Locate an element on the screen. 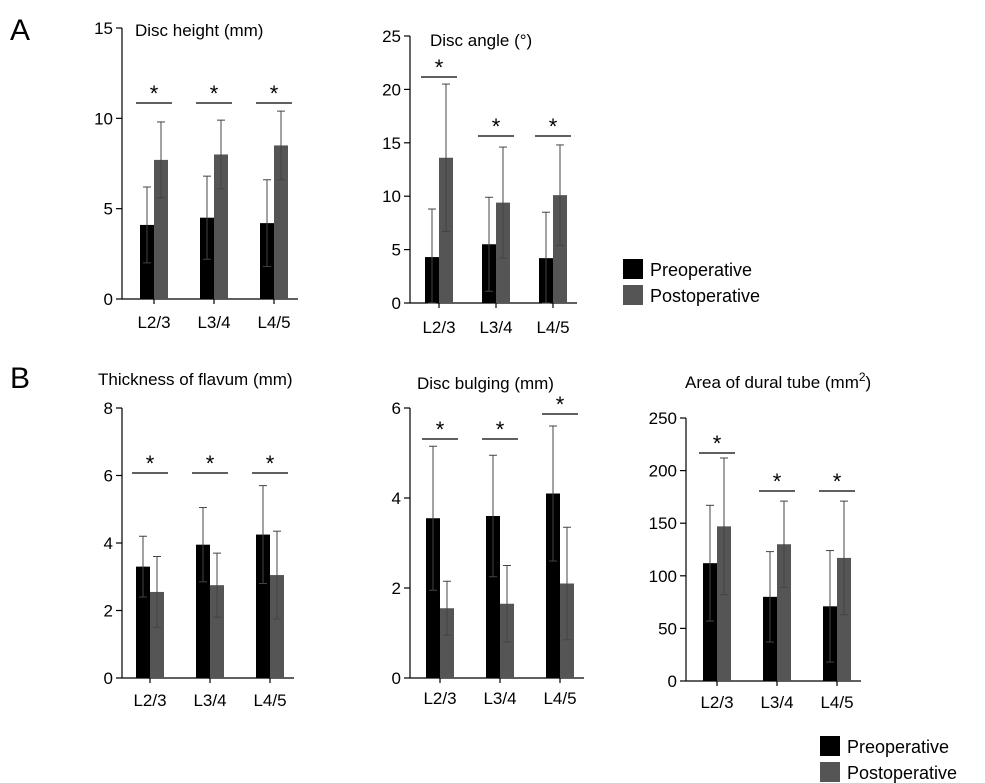 The height and width of the screenshot is (783, 985). chart-4: Disc bulging (mm) 0 2 4 6 L2/3 * L3/4 * L4/5 * is located at coordinates (488, 541).